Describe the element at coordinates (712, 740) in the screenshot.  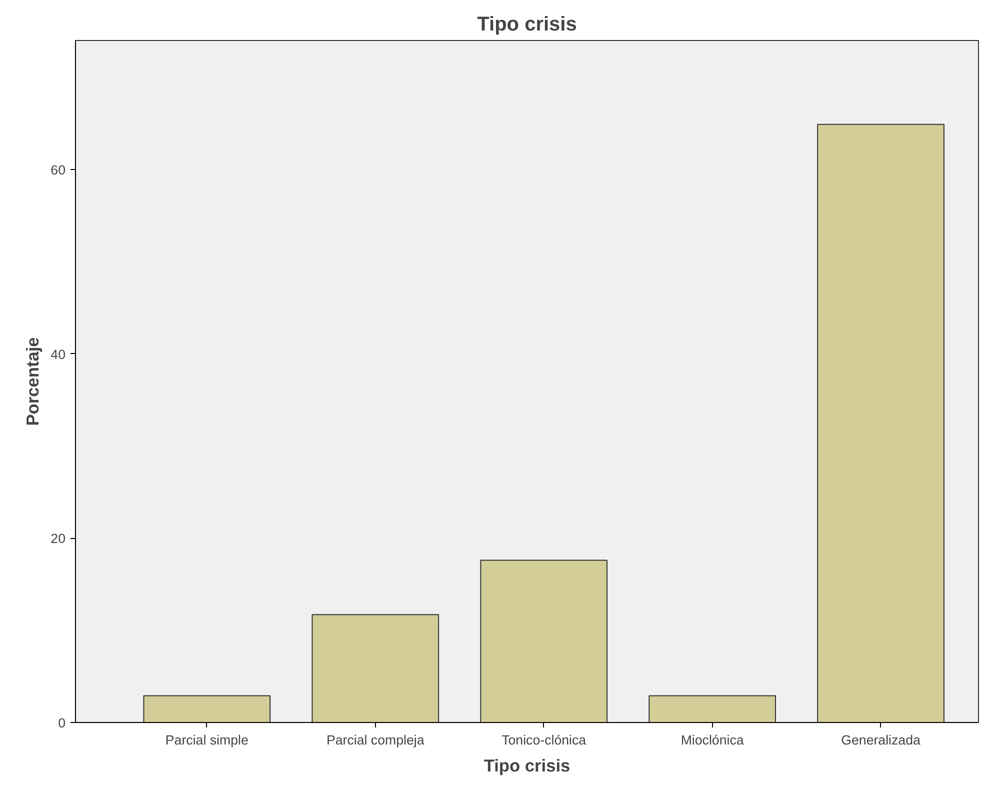
I see `x-tick-label: Mioclónica` at that location.